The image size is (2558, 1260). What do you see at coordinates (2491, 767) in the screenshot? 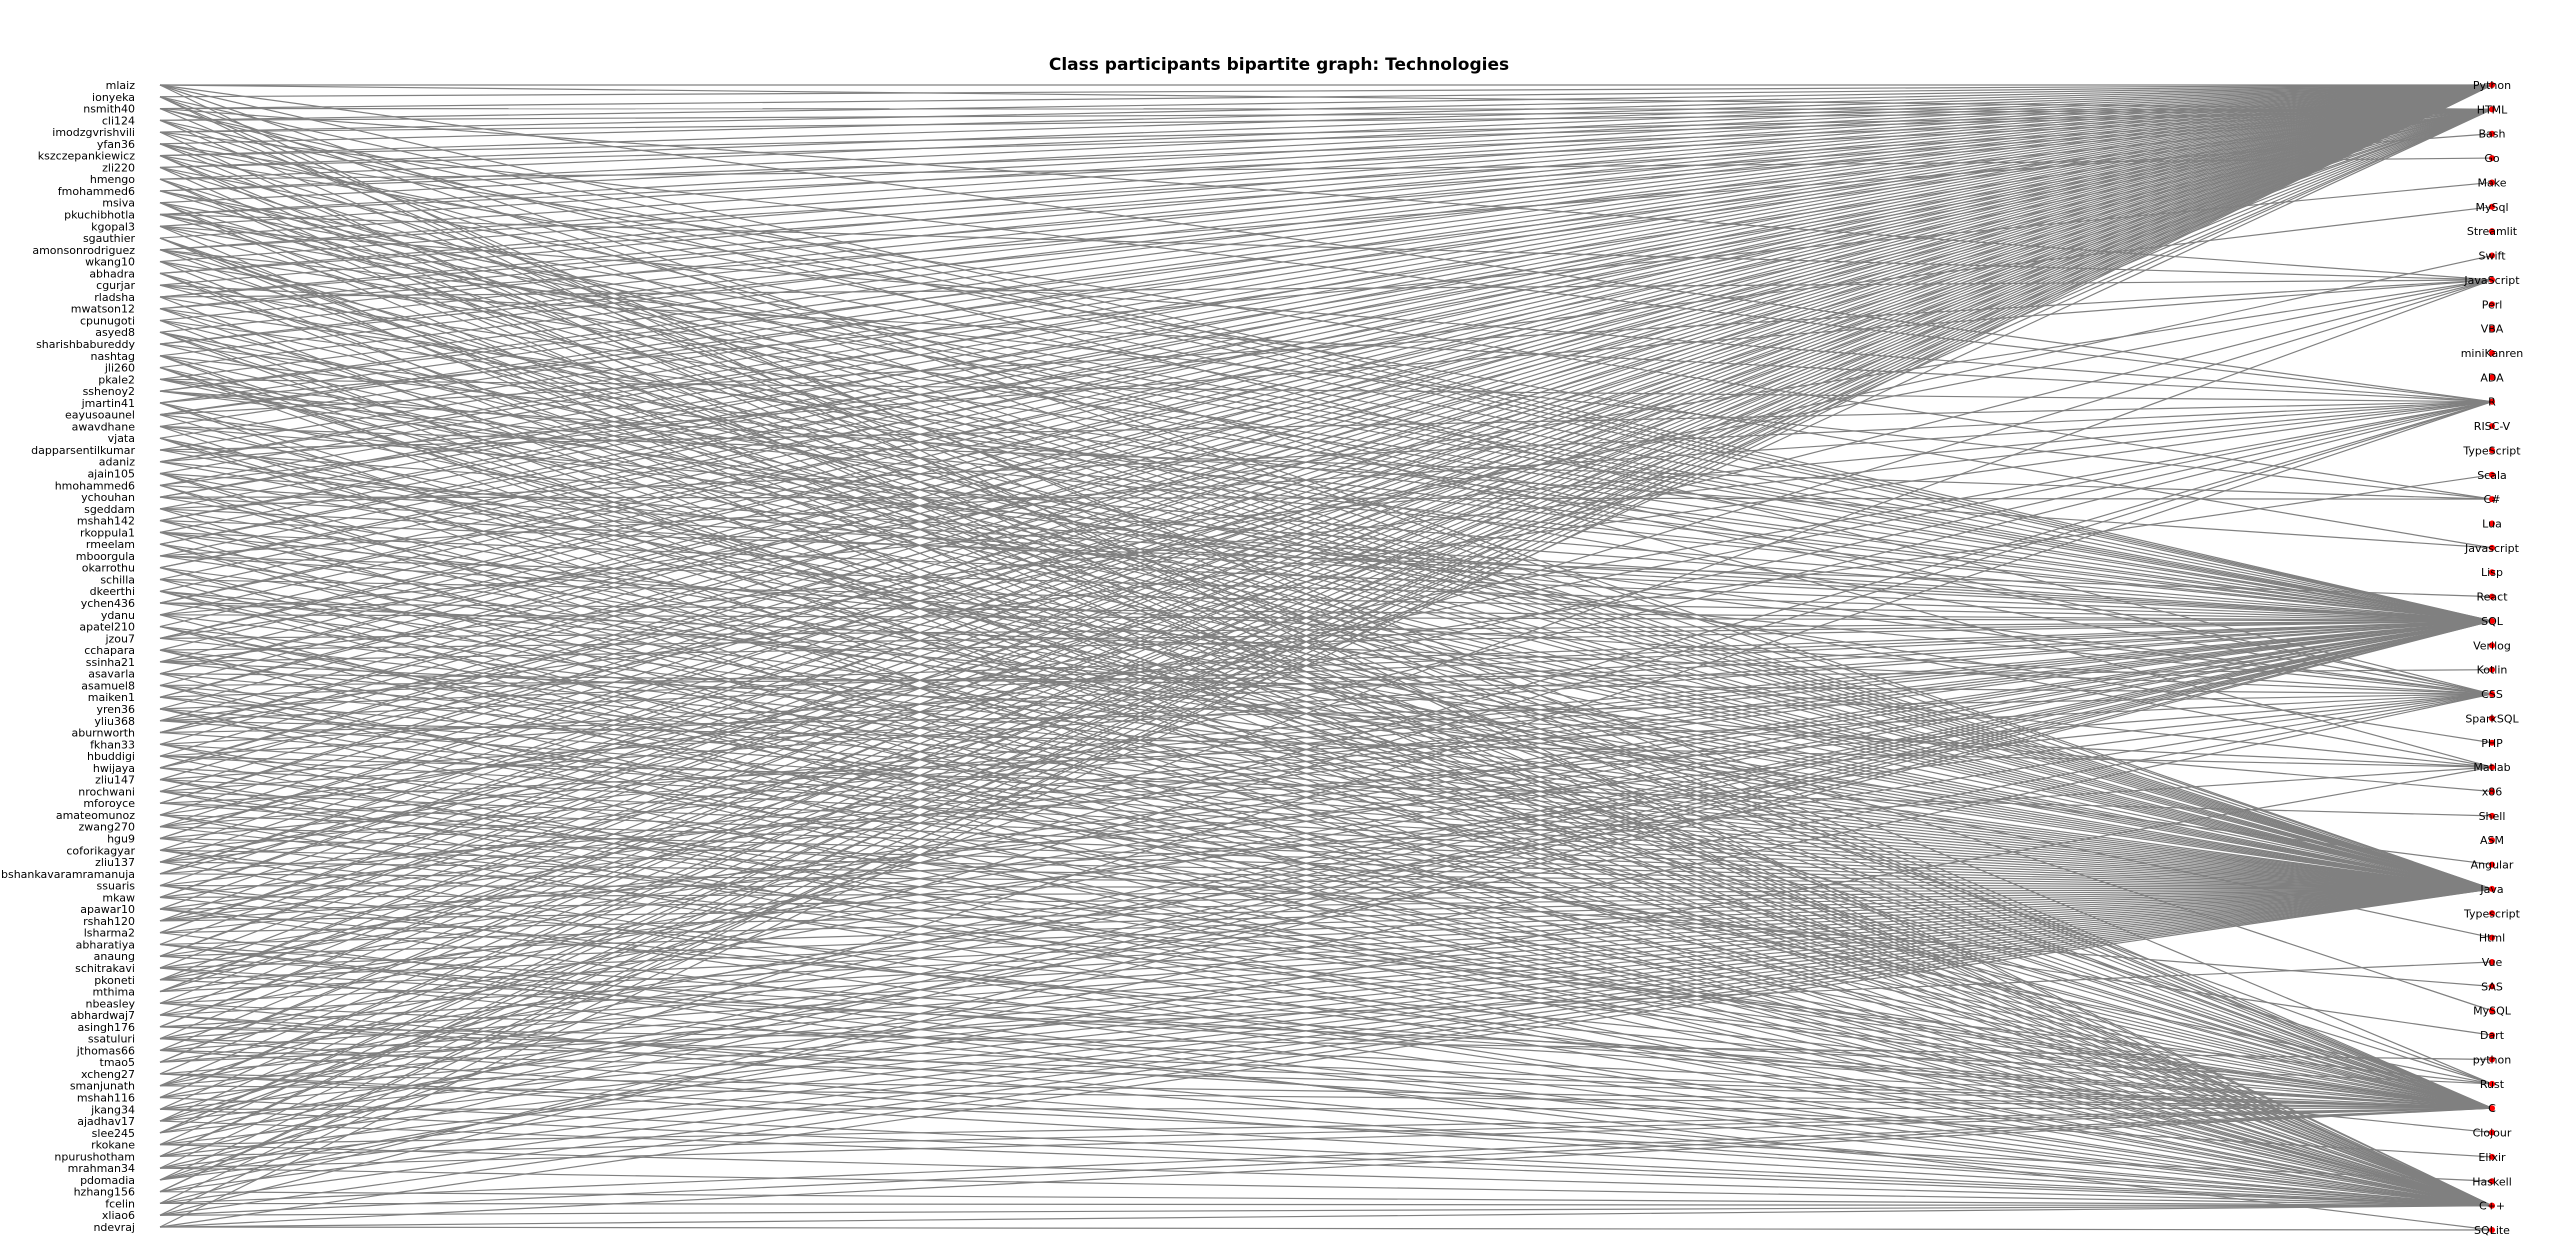
I see `technology-label: Matlab` at bounding box center [2491, 767].